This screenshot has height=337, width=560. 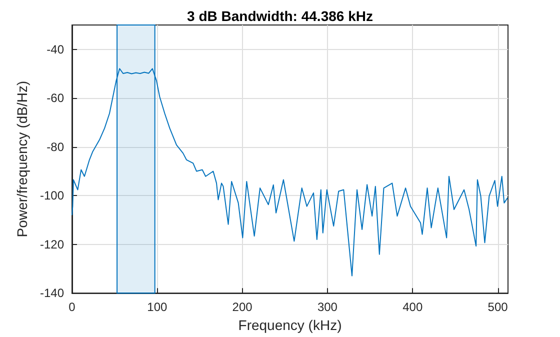 I want to click on chart-title: 3 dB Bandwidth: 44.386 kHz, so click(x=280, y=16).